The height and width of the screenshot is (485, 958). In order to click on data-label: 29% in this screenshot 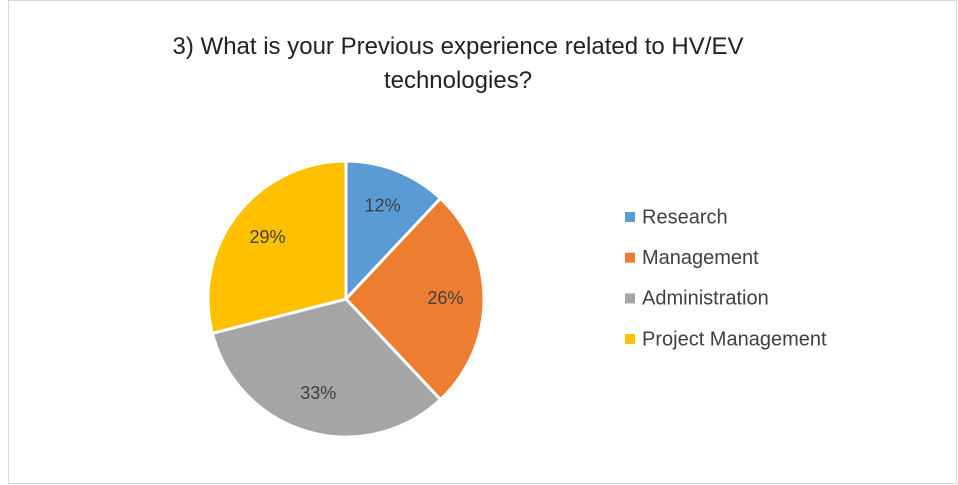, I will do `click(267, 237)`.